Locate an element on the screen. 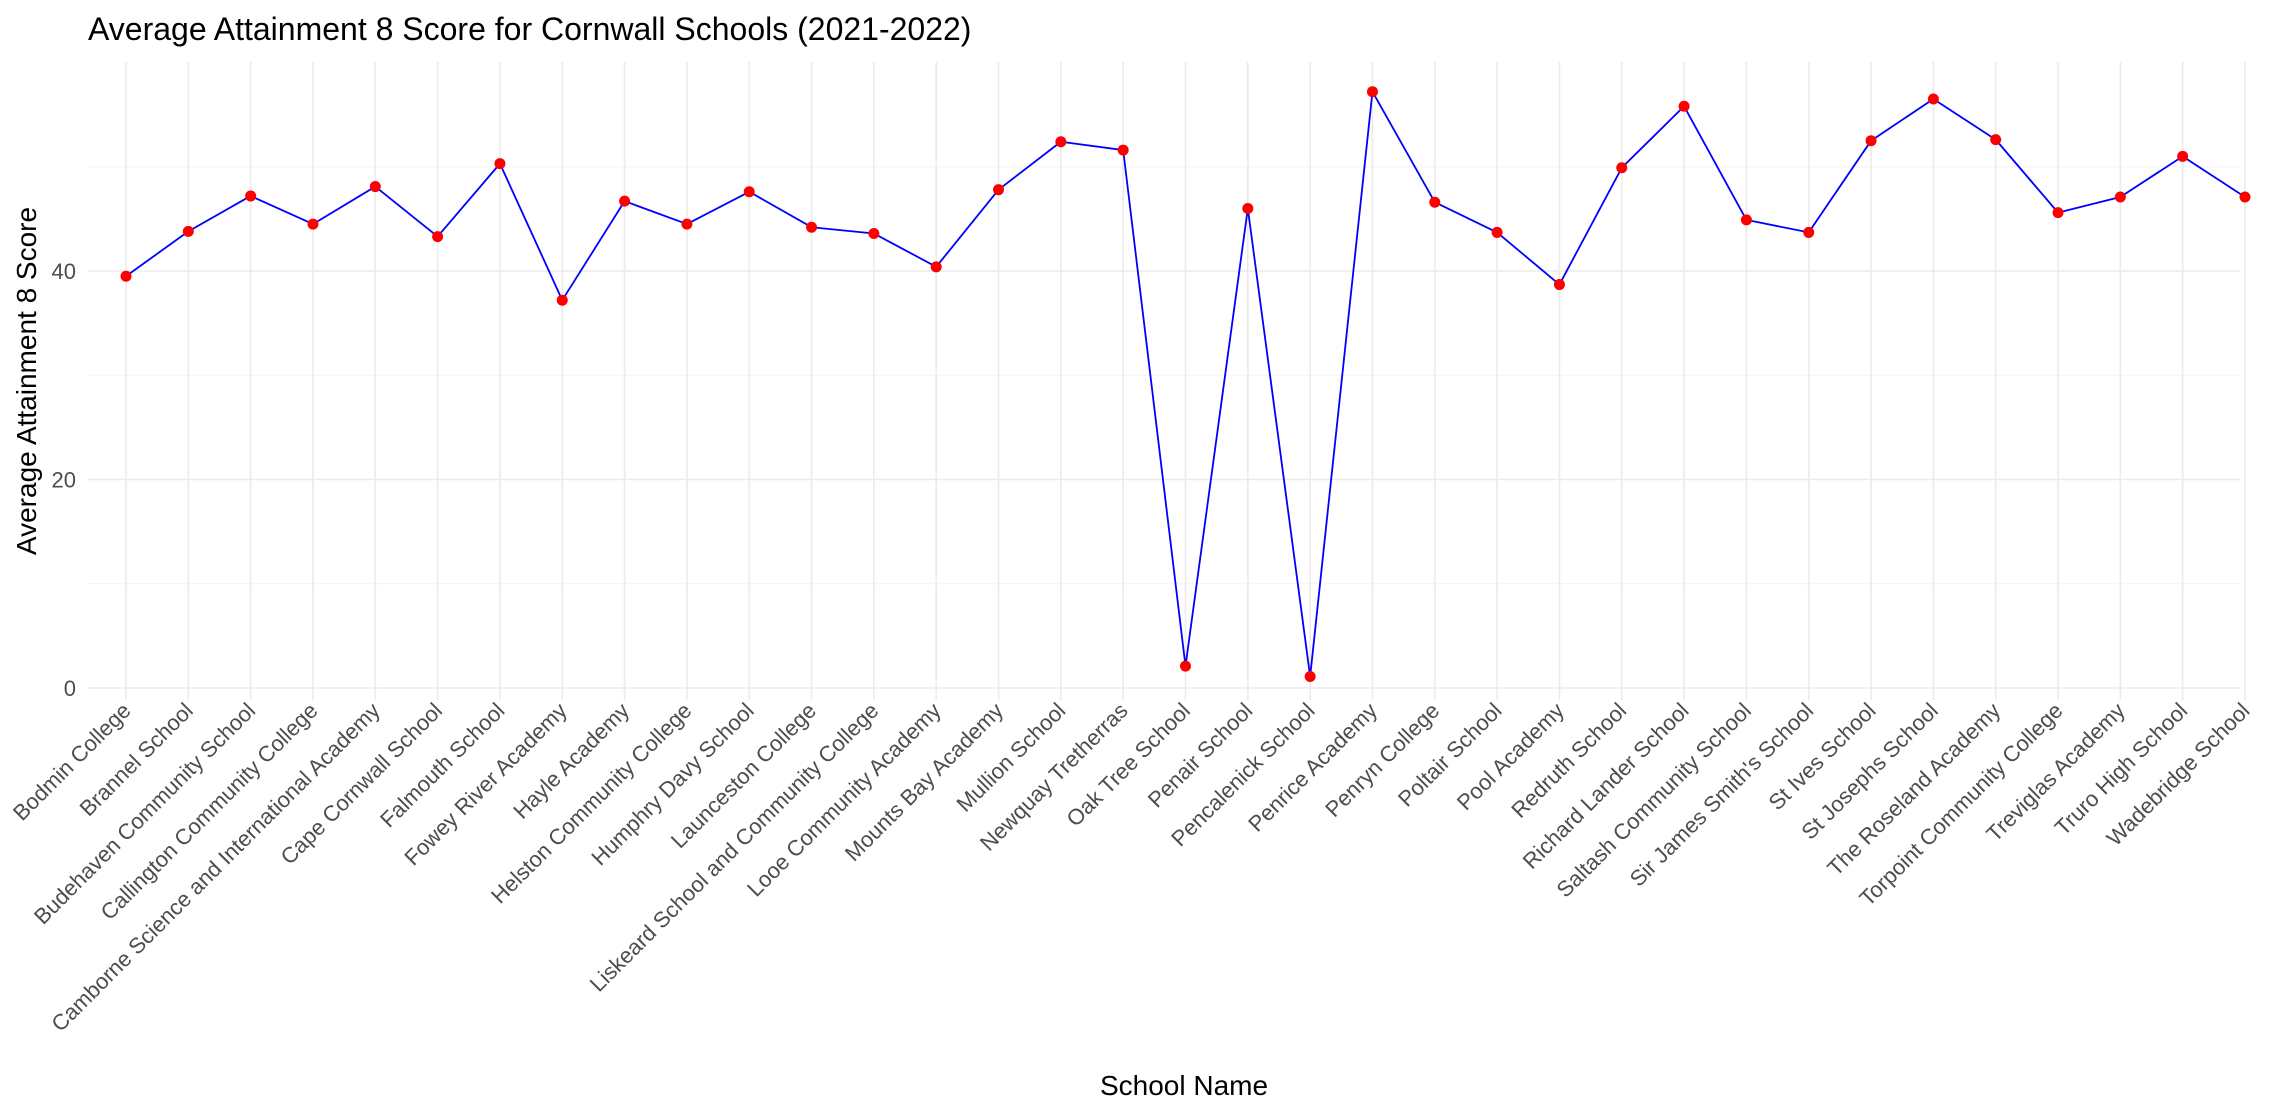 Image resolution: width=2294 pixels, height=1116 pixels. y-axis-title: Average Attainment 8 Score is located at coordinates (26, 381).